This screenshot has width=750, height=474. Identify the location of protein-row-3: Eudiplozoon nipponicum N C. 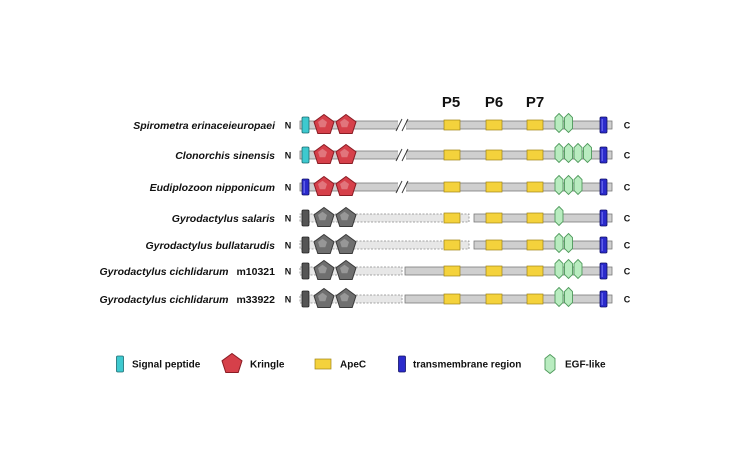
(390, 185).